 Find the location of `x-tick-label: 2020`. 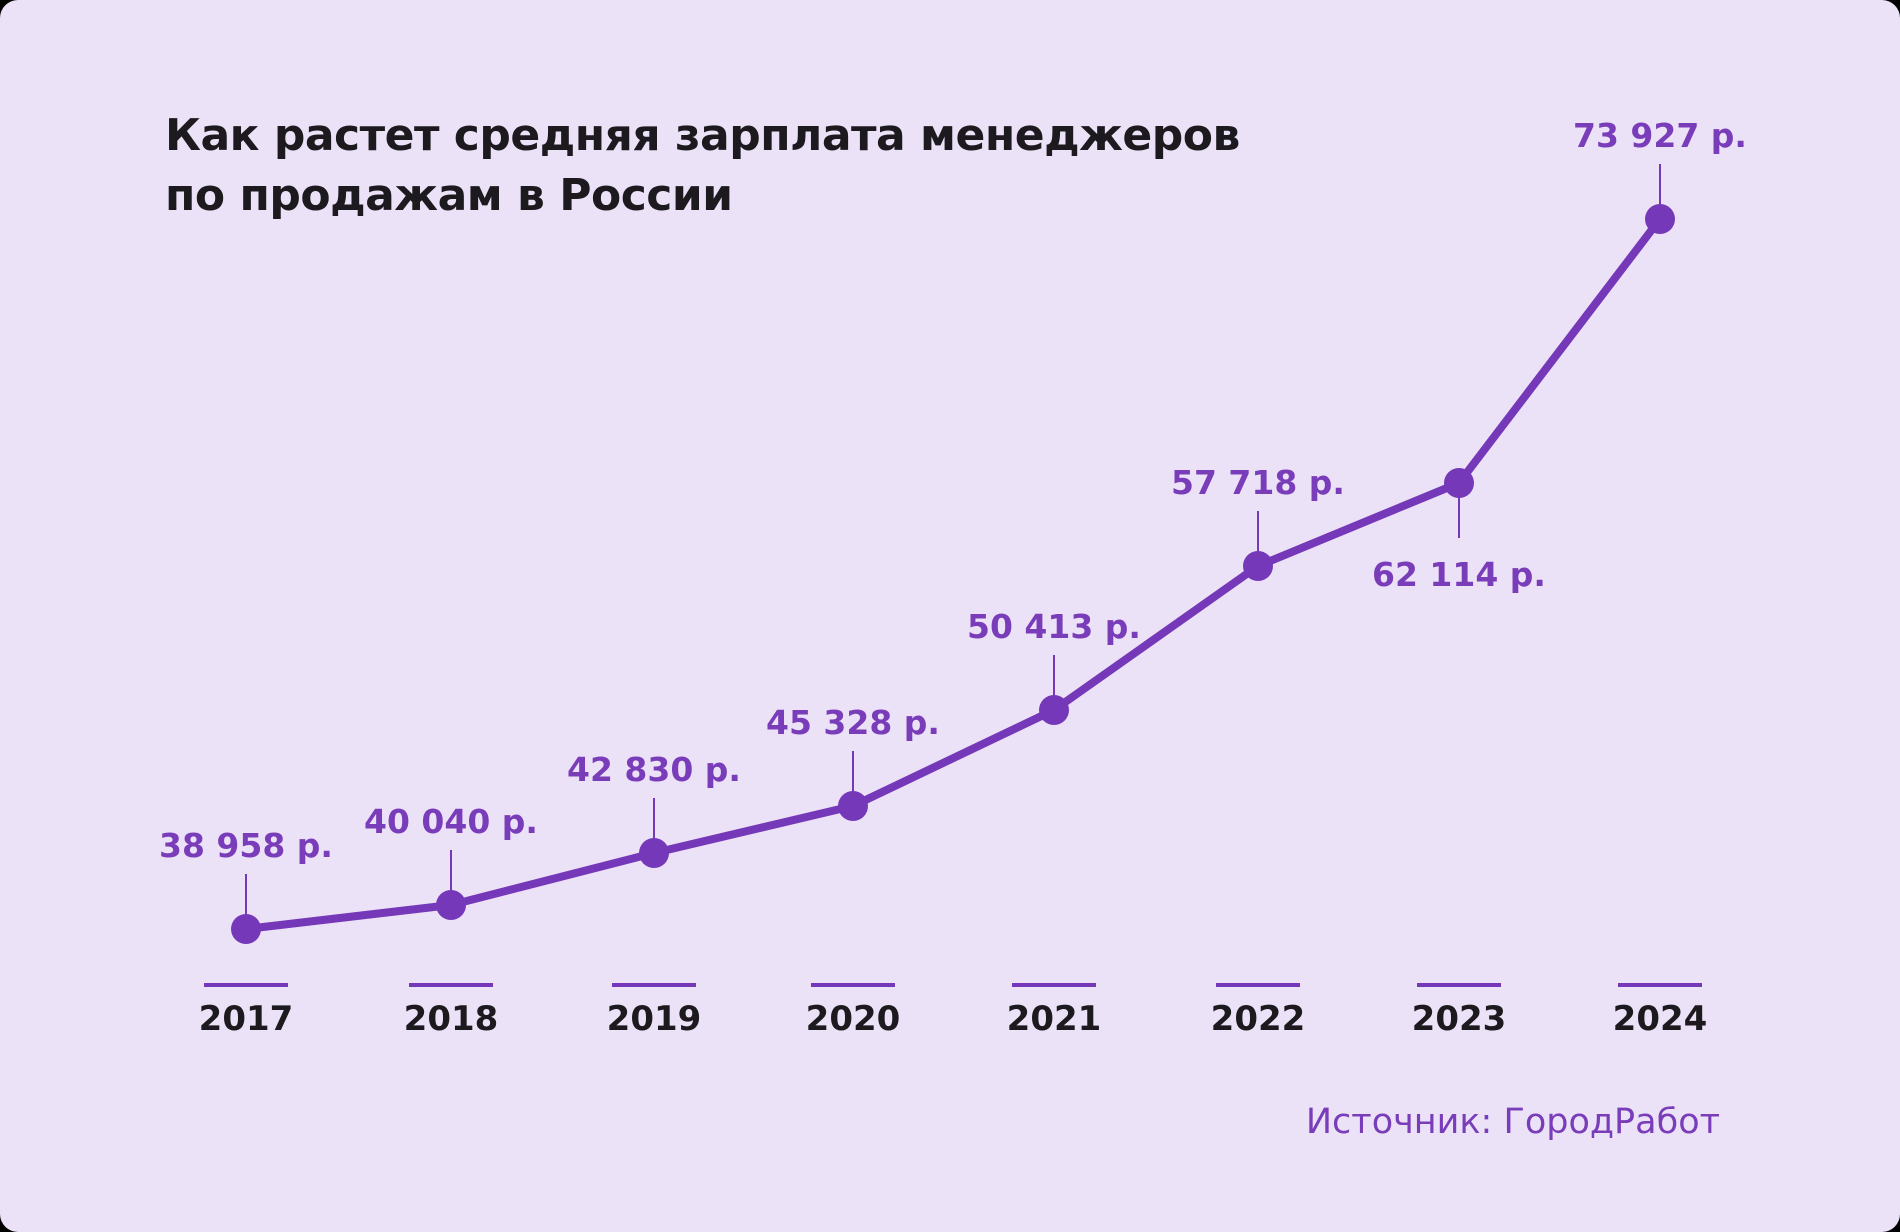

x-tick-label: 2020 is located at coordinates (853, 1019).